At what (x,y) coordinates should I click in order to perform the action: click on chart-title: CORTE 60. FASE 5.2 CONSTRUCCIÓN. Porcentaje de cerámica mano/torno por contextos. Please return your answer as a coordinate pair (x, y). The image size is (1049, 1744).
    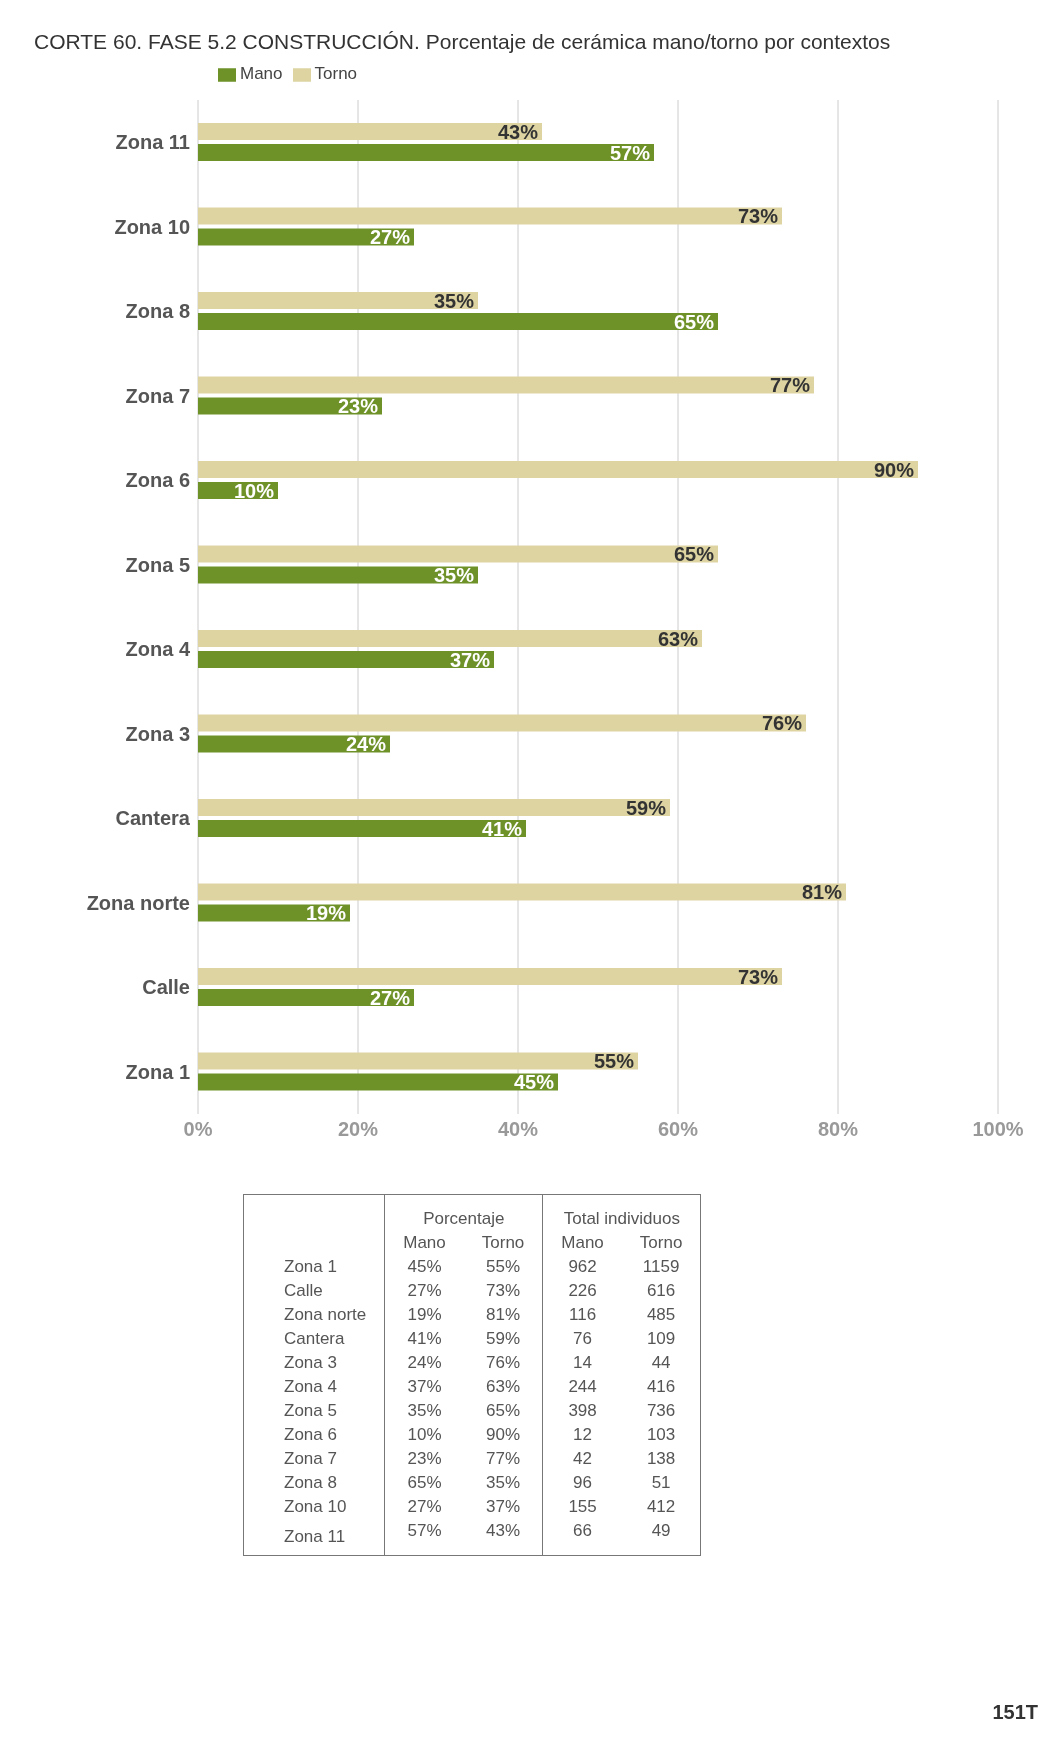
    Looking at the image, I should click on (462, 41).